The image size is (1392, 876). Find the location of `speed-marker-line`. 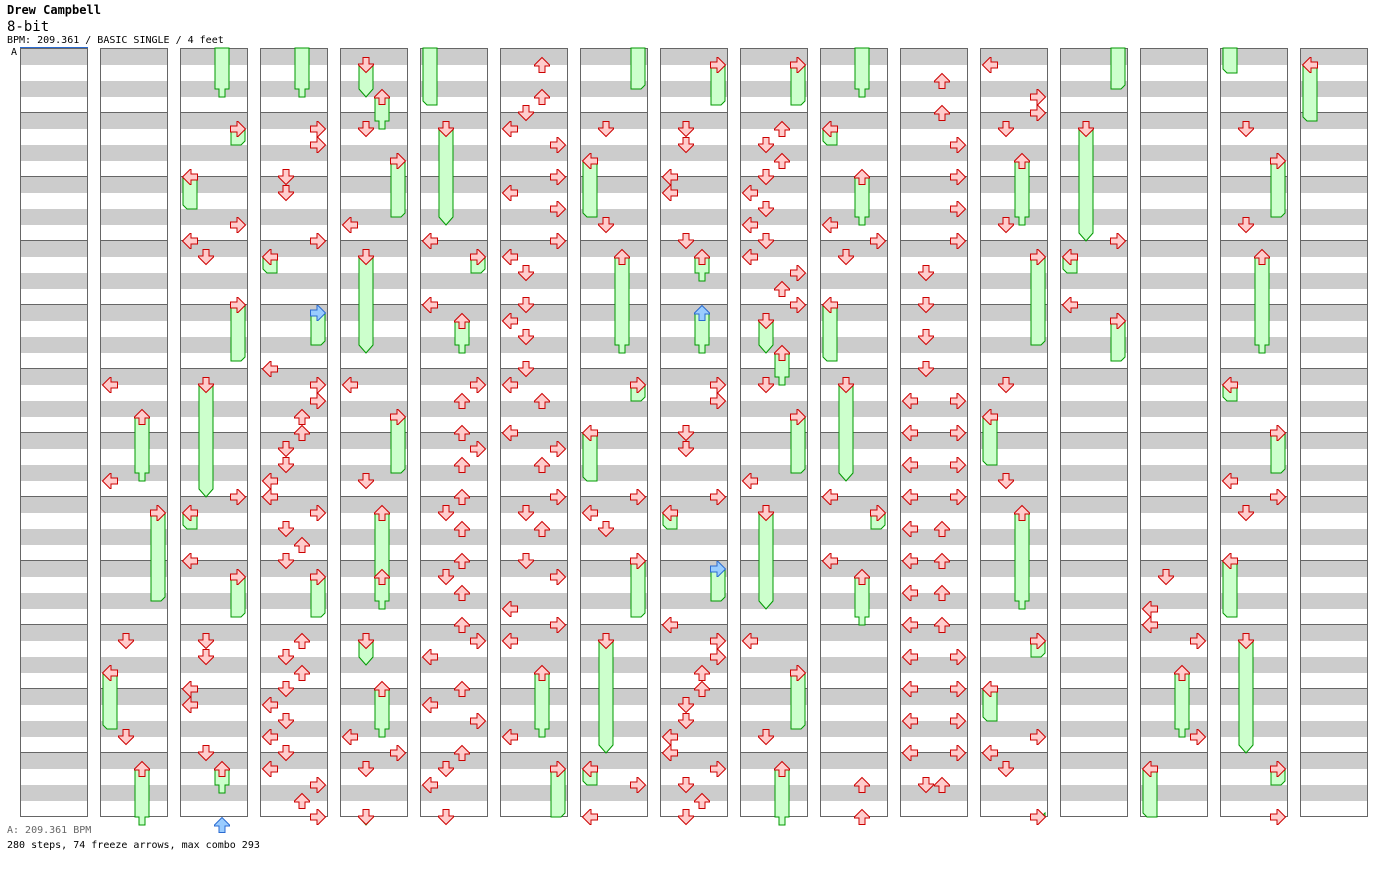

speed-marker-line is located at coordinates (54, 47).